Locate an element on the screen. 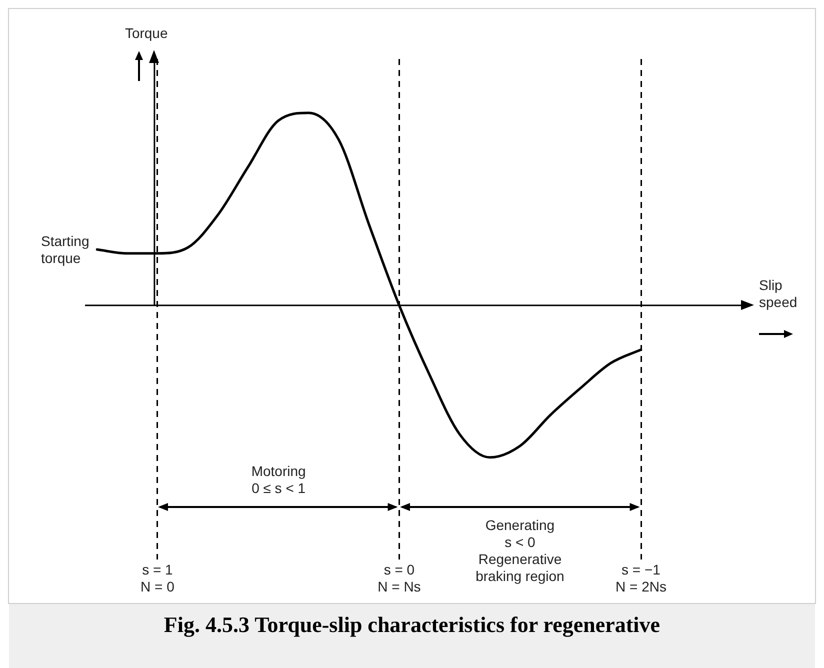 Image resolution: width=824 pixels, height=668 pixels. text: Torque is located at coordinates (146, 33).